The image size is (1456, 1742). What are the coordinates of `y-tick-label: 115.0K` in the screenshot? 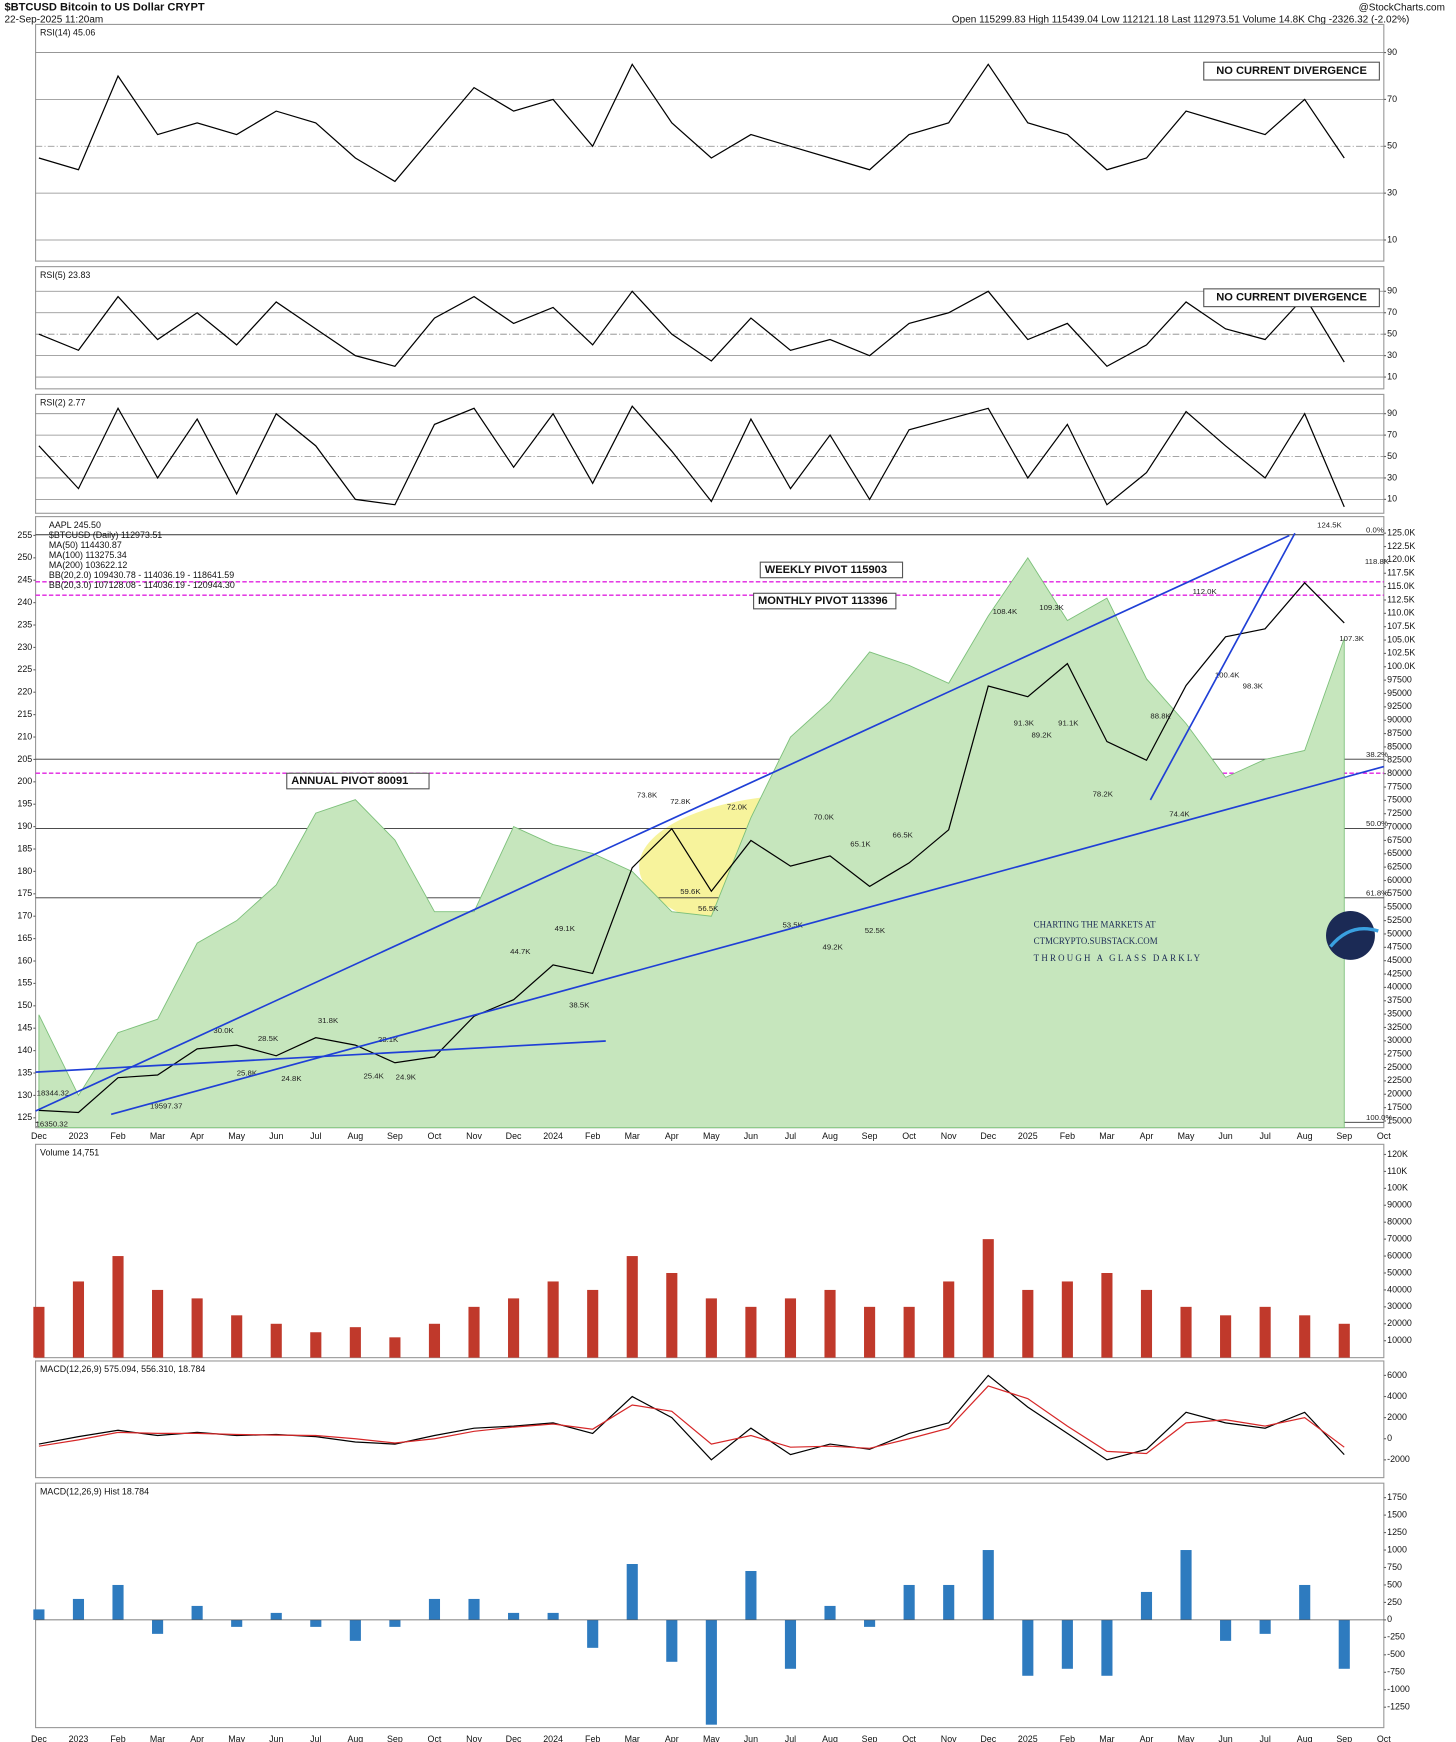 It's located at (1401, 586).